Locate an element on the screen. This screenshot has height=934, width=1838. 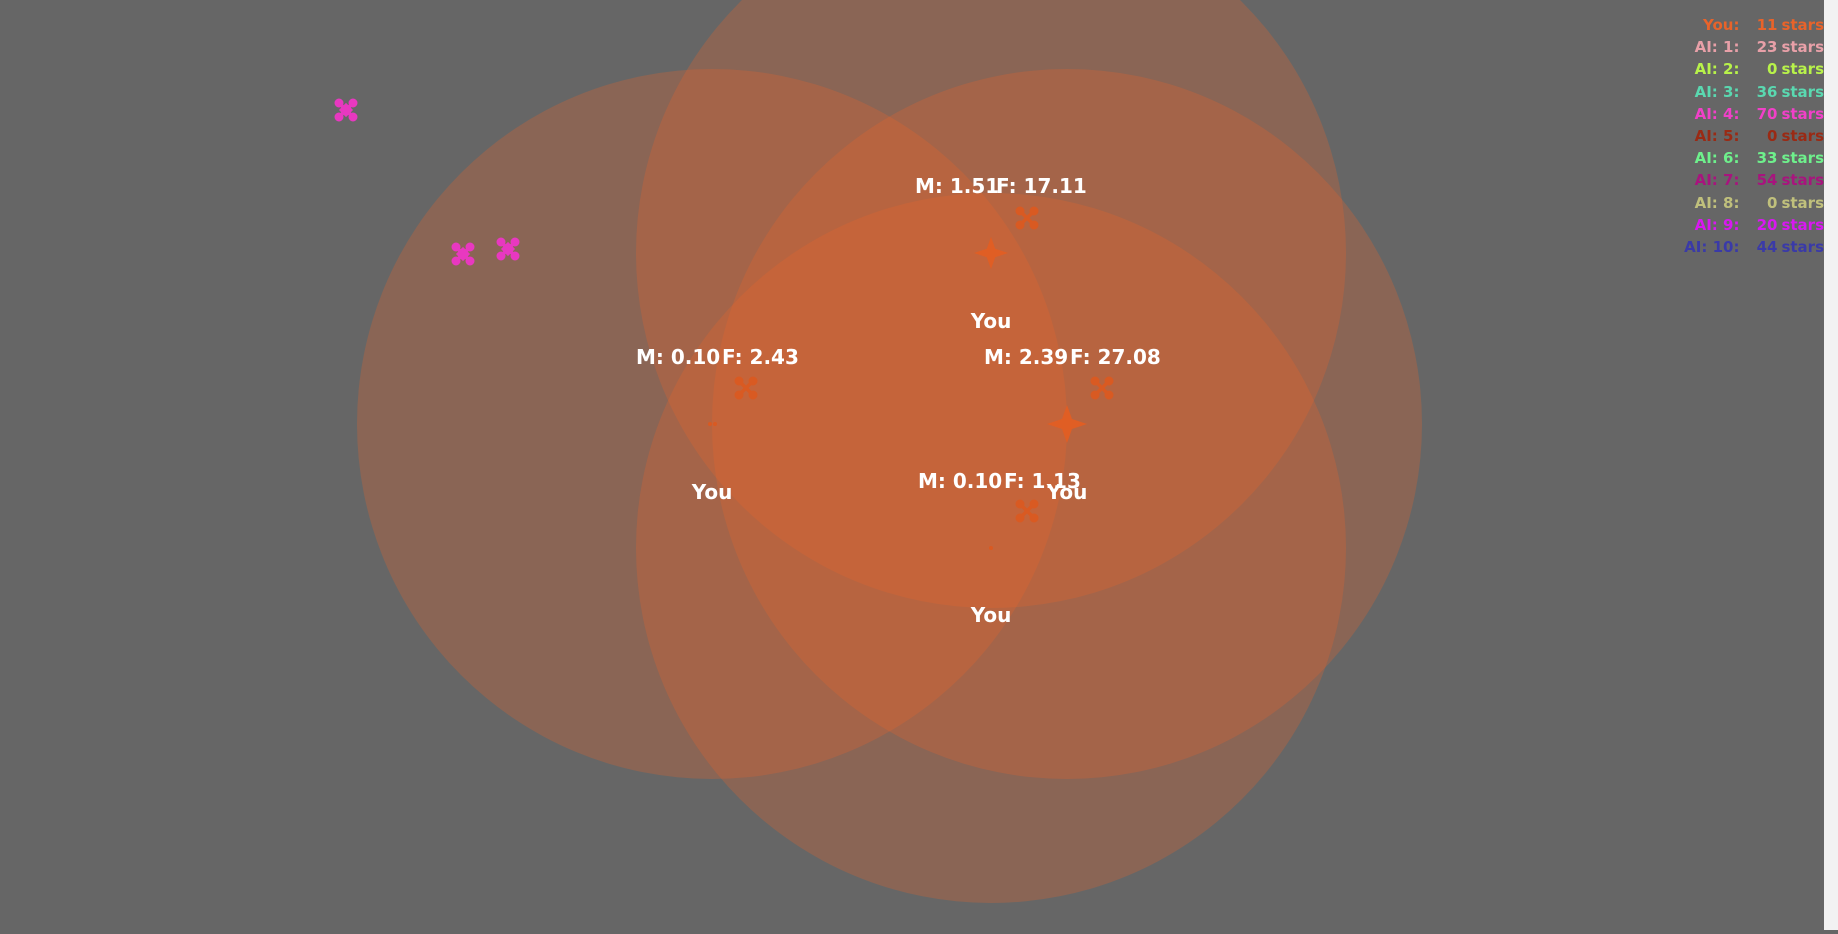
scoreboard-star-count: 70 is located at coordinates (1767, 113).